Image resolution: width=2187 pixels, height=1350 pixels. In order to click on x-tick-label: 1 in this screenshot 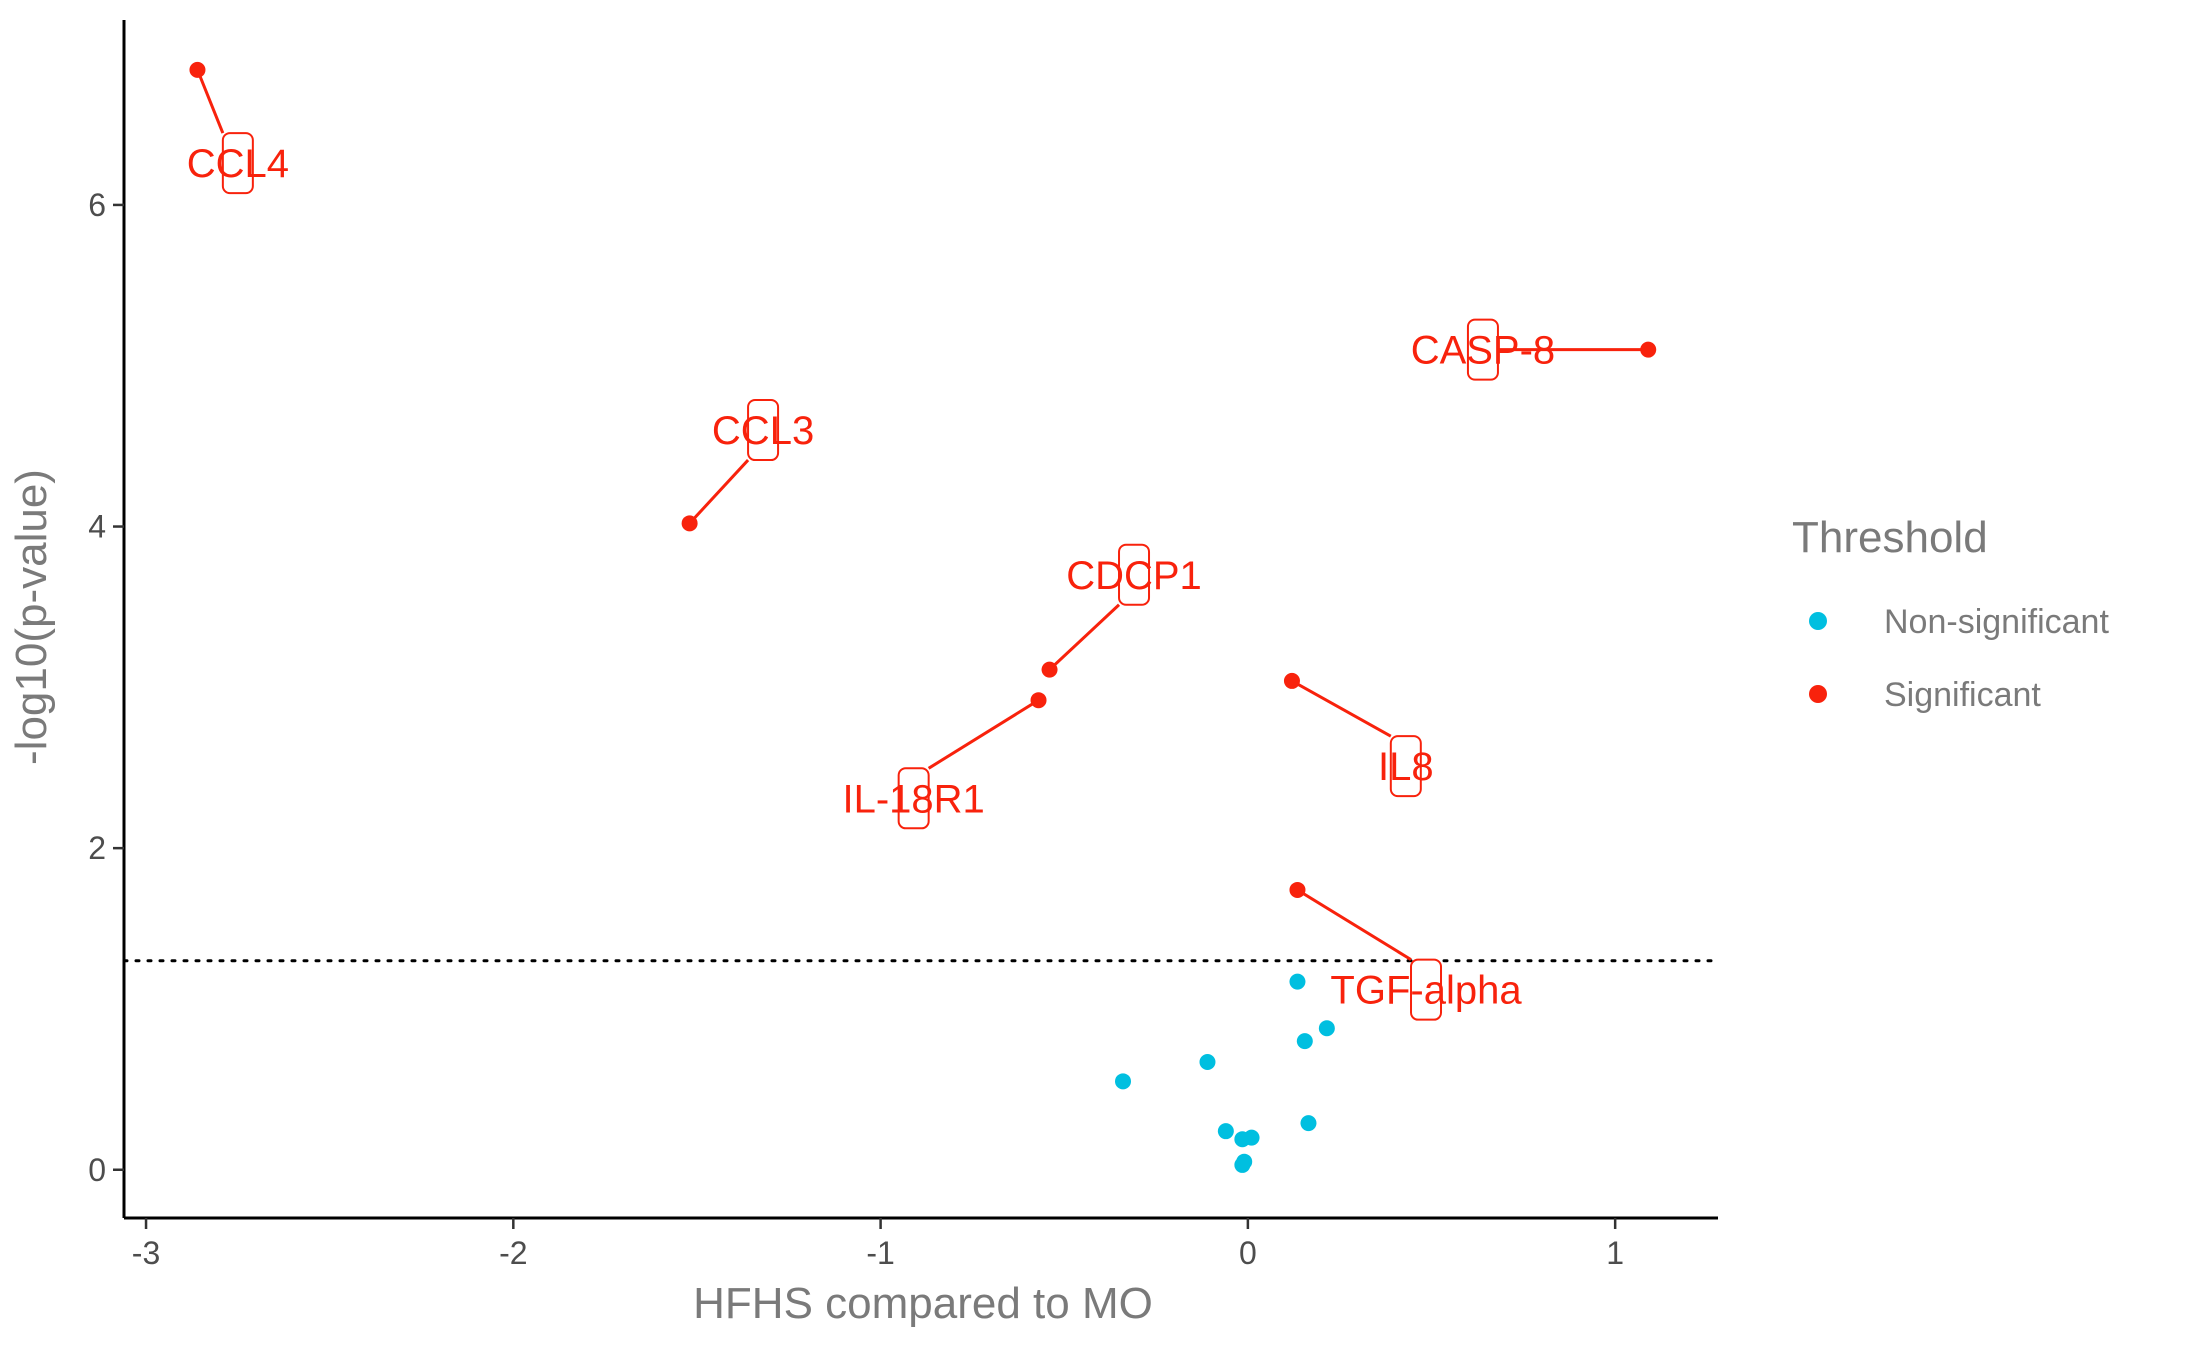, I will do `click(1615, 1253)`.